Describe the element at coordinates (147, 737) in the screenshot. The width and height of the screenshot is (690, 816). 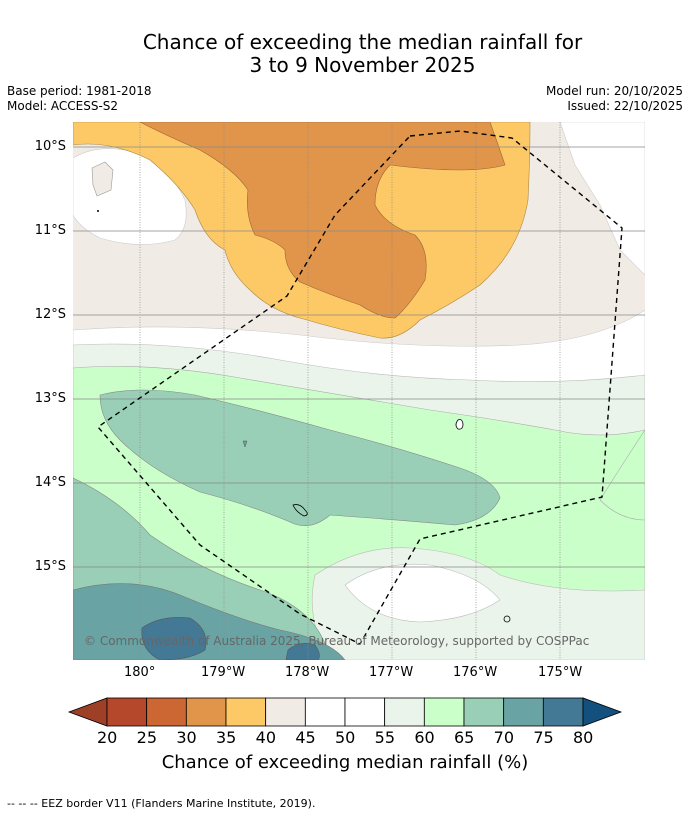
I see `colorbar-tick-label: 25` at that location.